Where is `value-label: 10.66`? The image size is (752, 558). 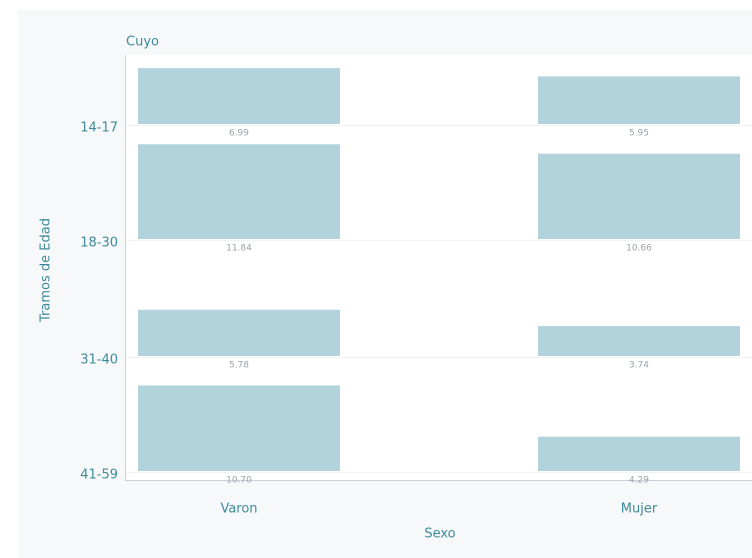 value-label: 10.66 is located at coordinates (639, 249).